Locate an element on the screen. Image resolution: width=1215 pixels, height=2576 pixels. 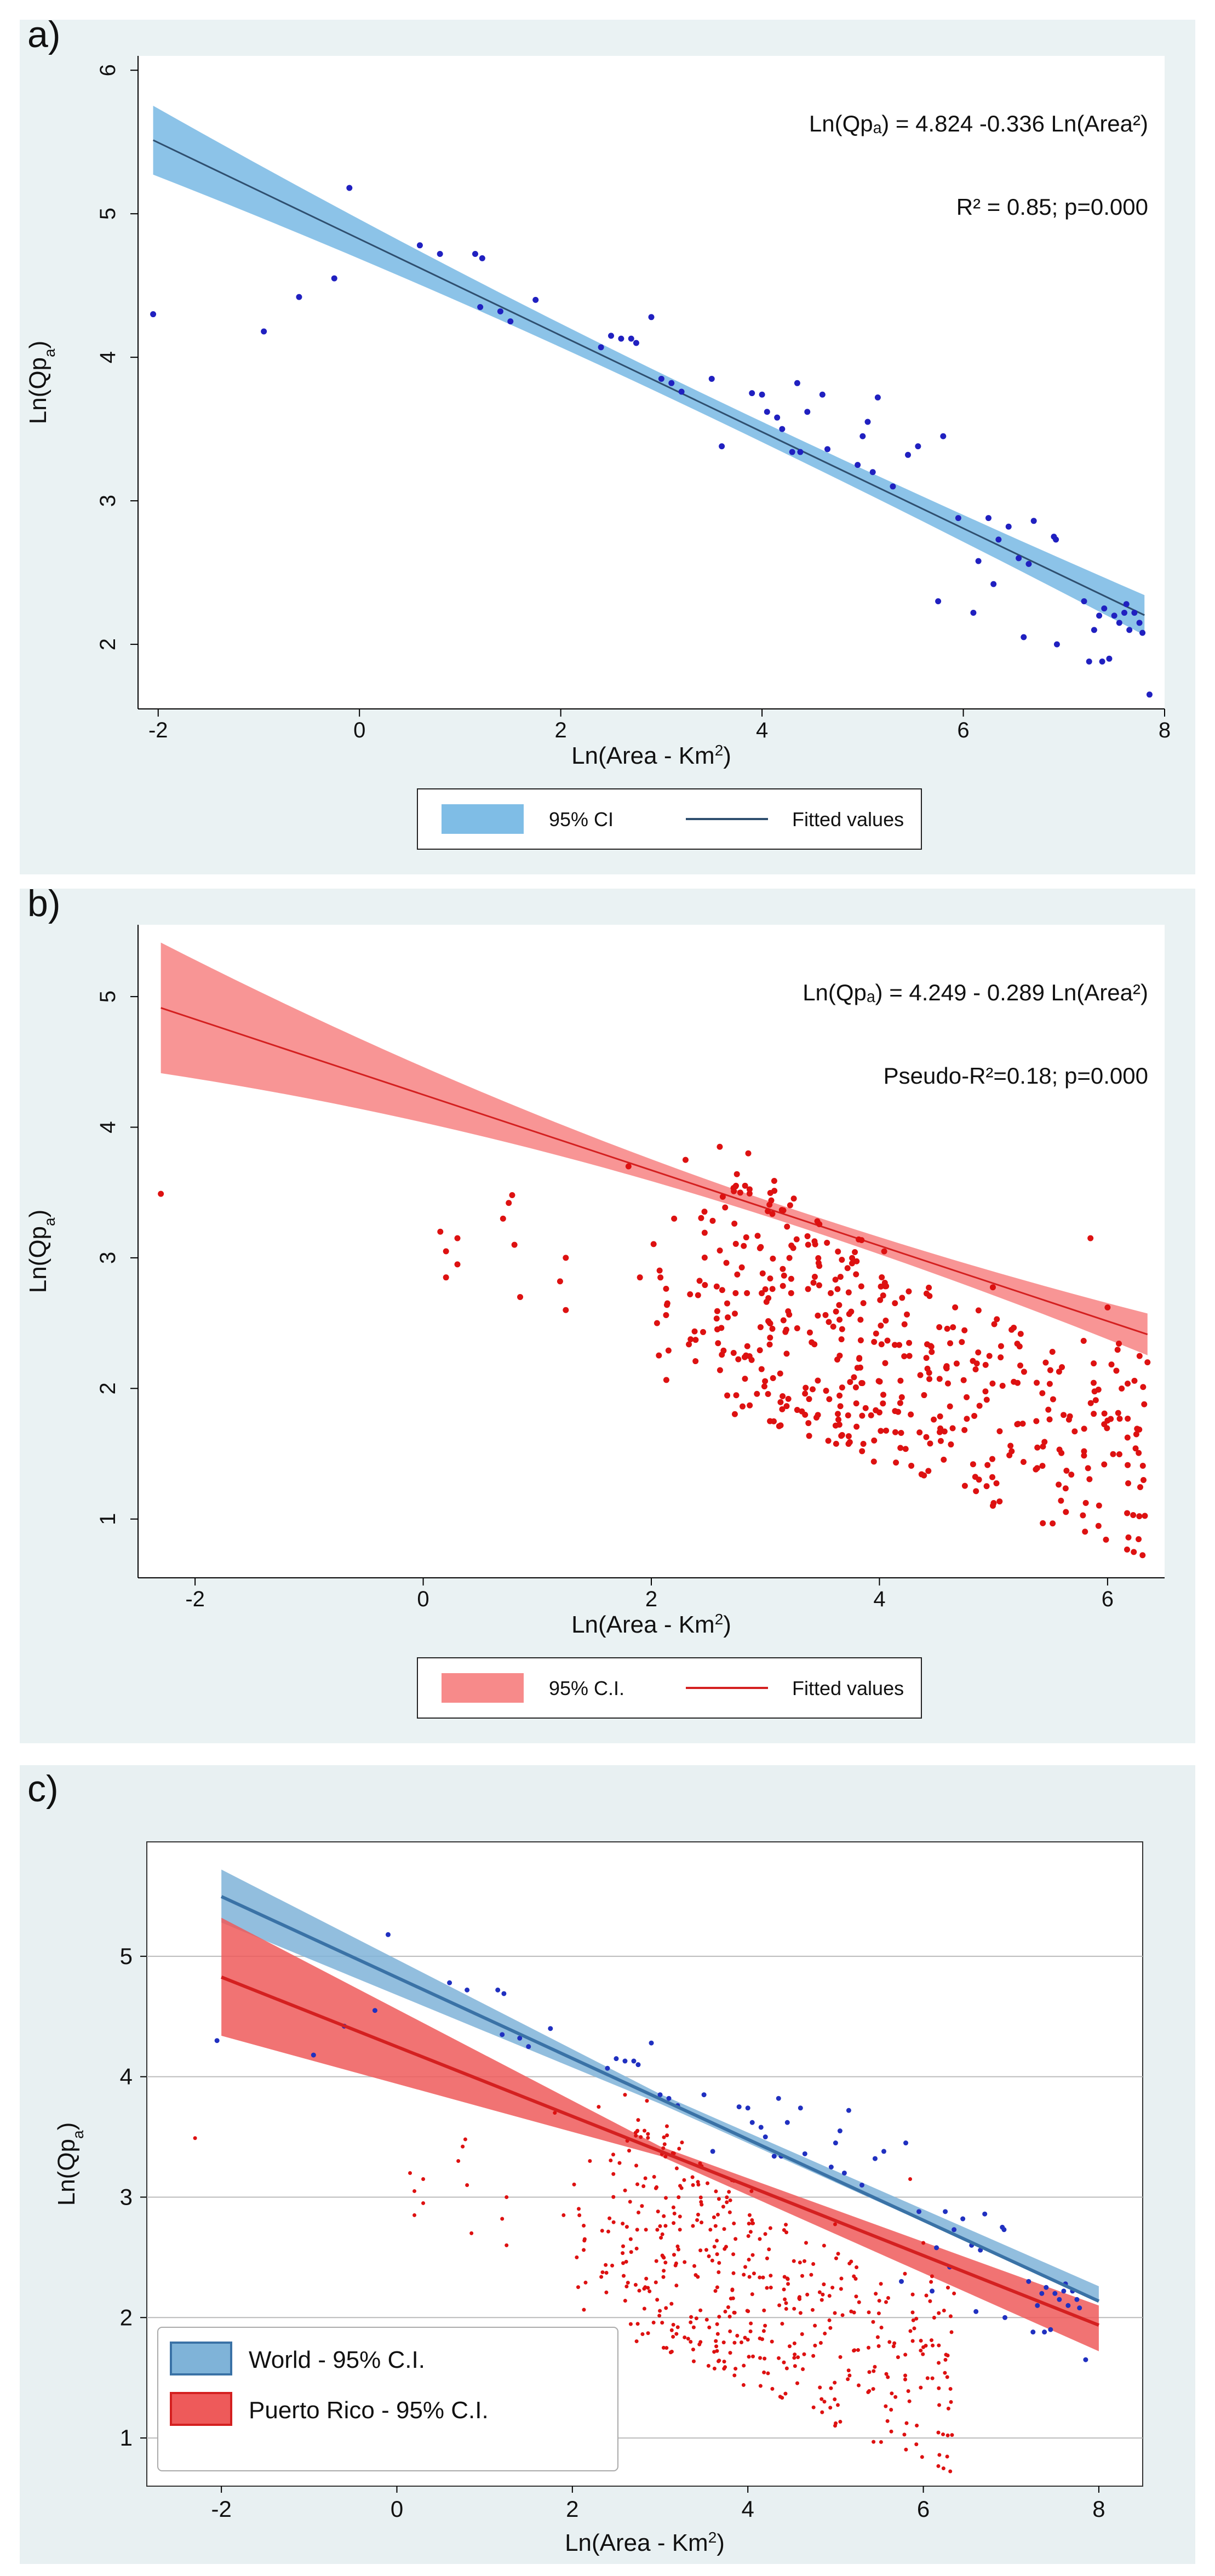
chart-c-y-tick-label: 4 is located at coordinates (126, 2077).